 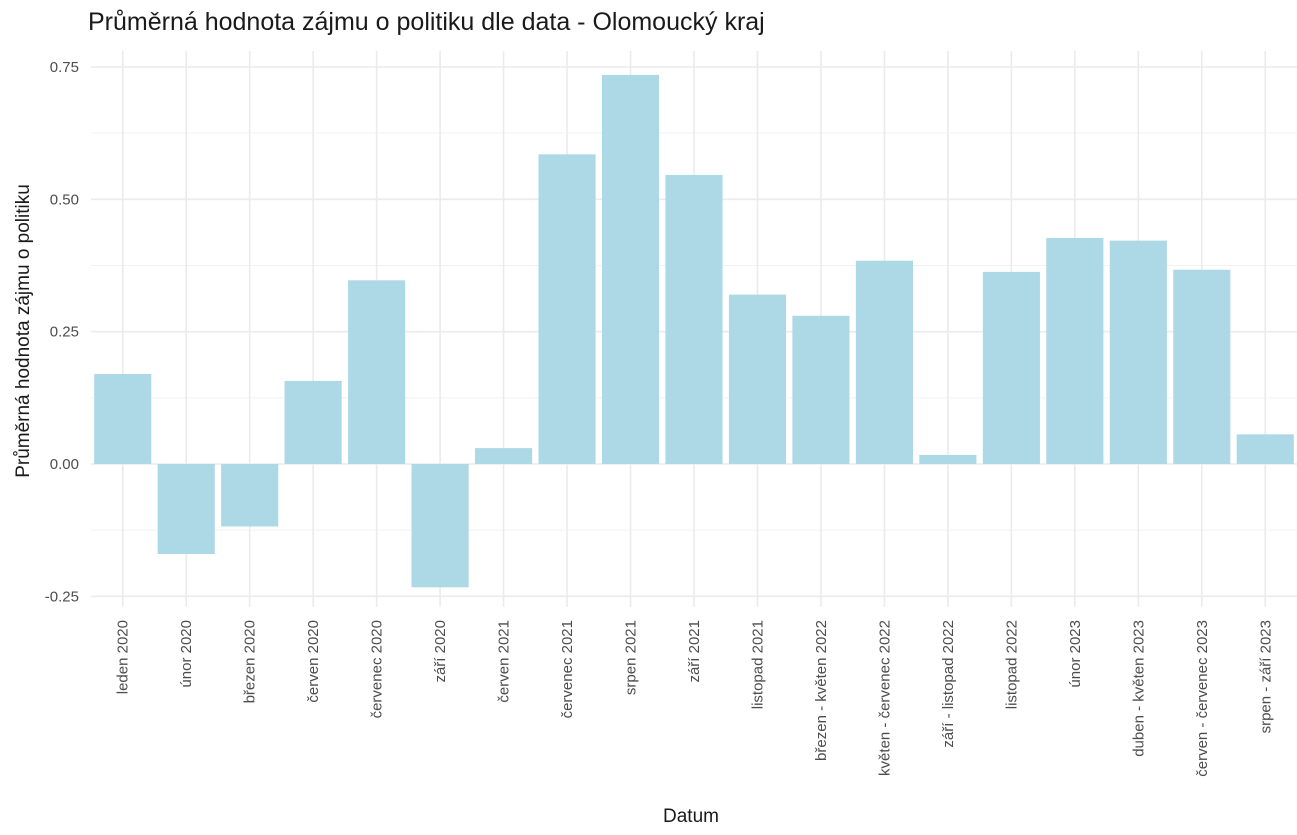 I want to click on x-tick-label: září 2020, so click(x=440, y=651).